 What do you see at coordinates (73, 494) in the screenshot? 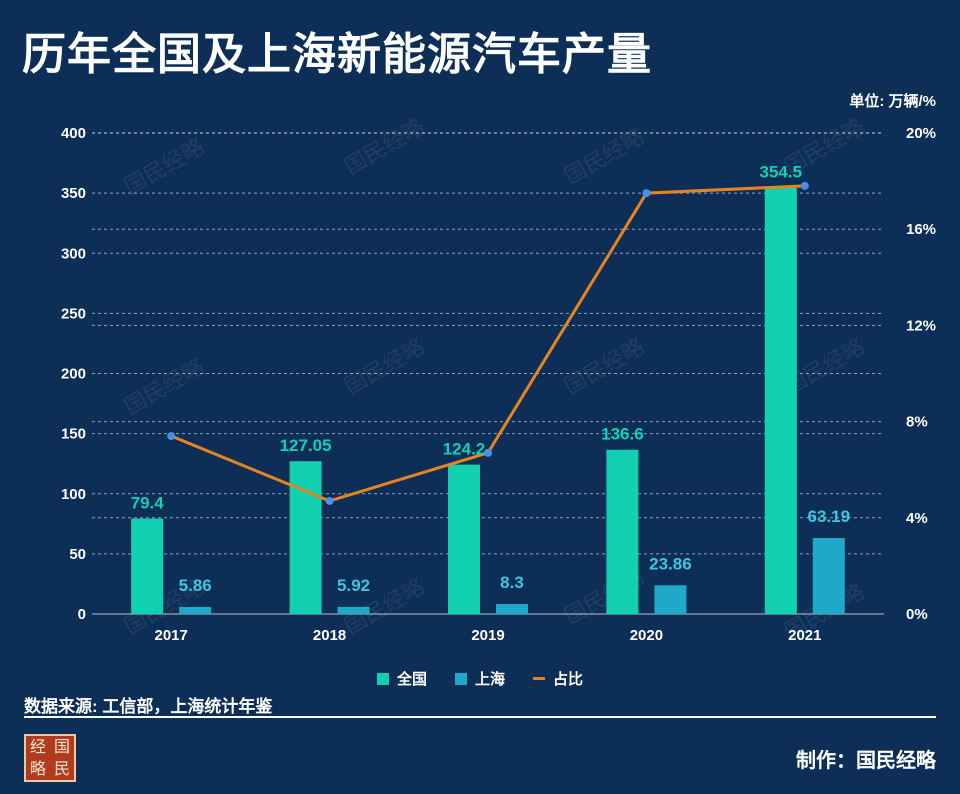
I see `y-left-tick: 100` at bounding box center [73, 494].